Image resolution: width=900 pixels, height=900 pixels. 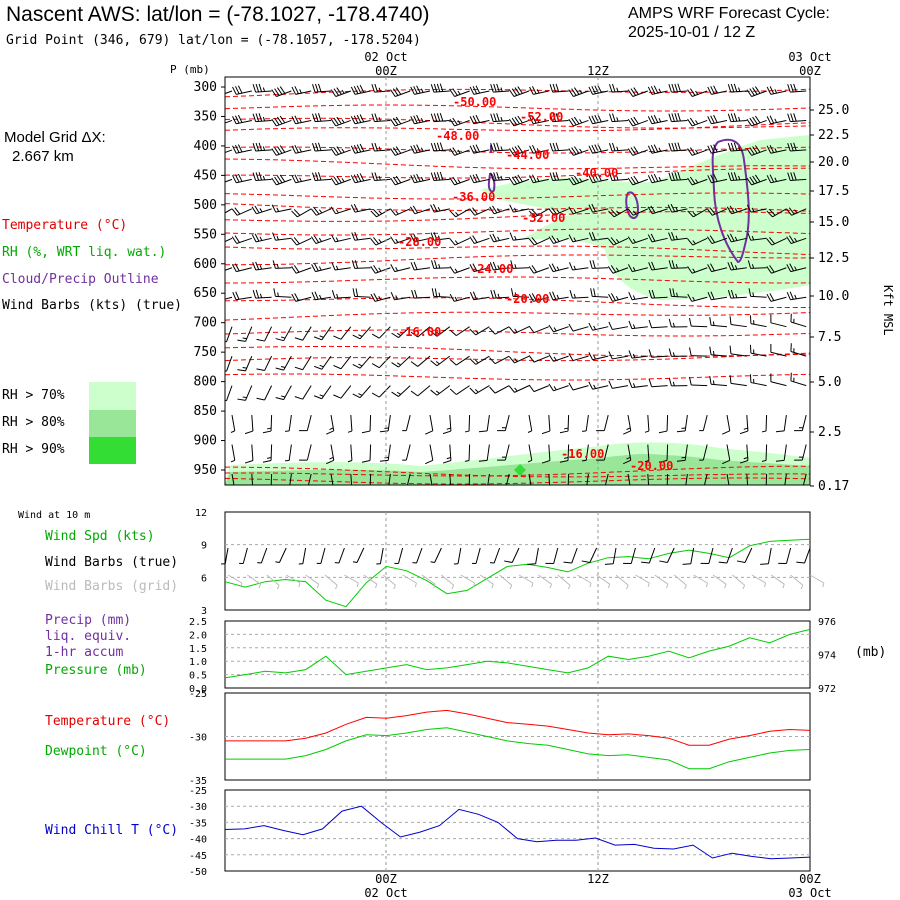 I want to click on height-tick-label: 20.0, so click(x=833, y=162).